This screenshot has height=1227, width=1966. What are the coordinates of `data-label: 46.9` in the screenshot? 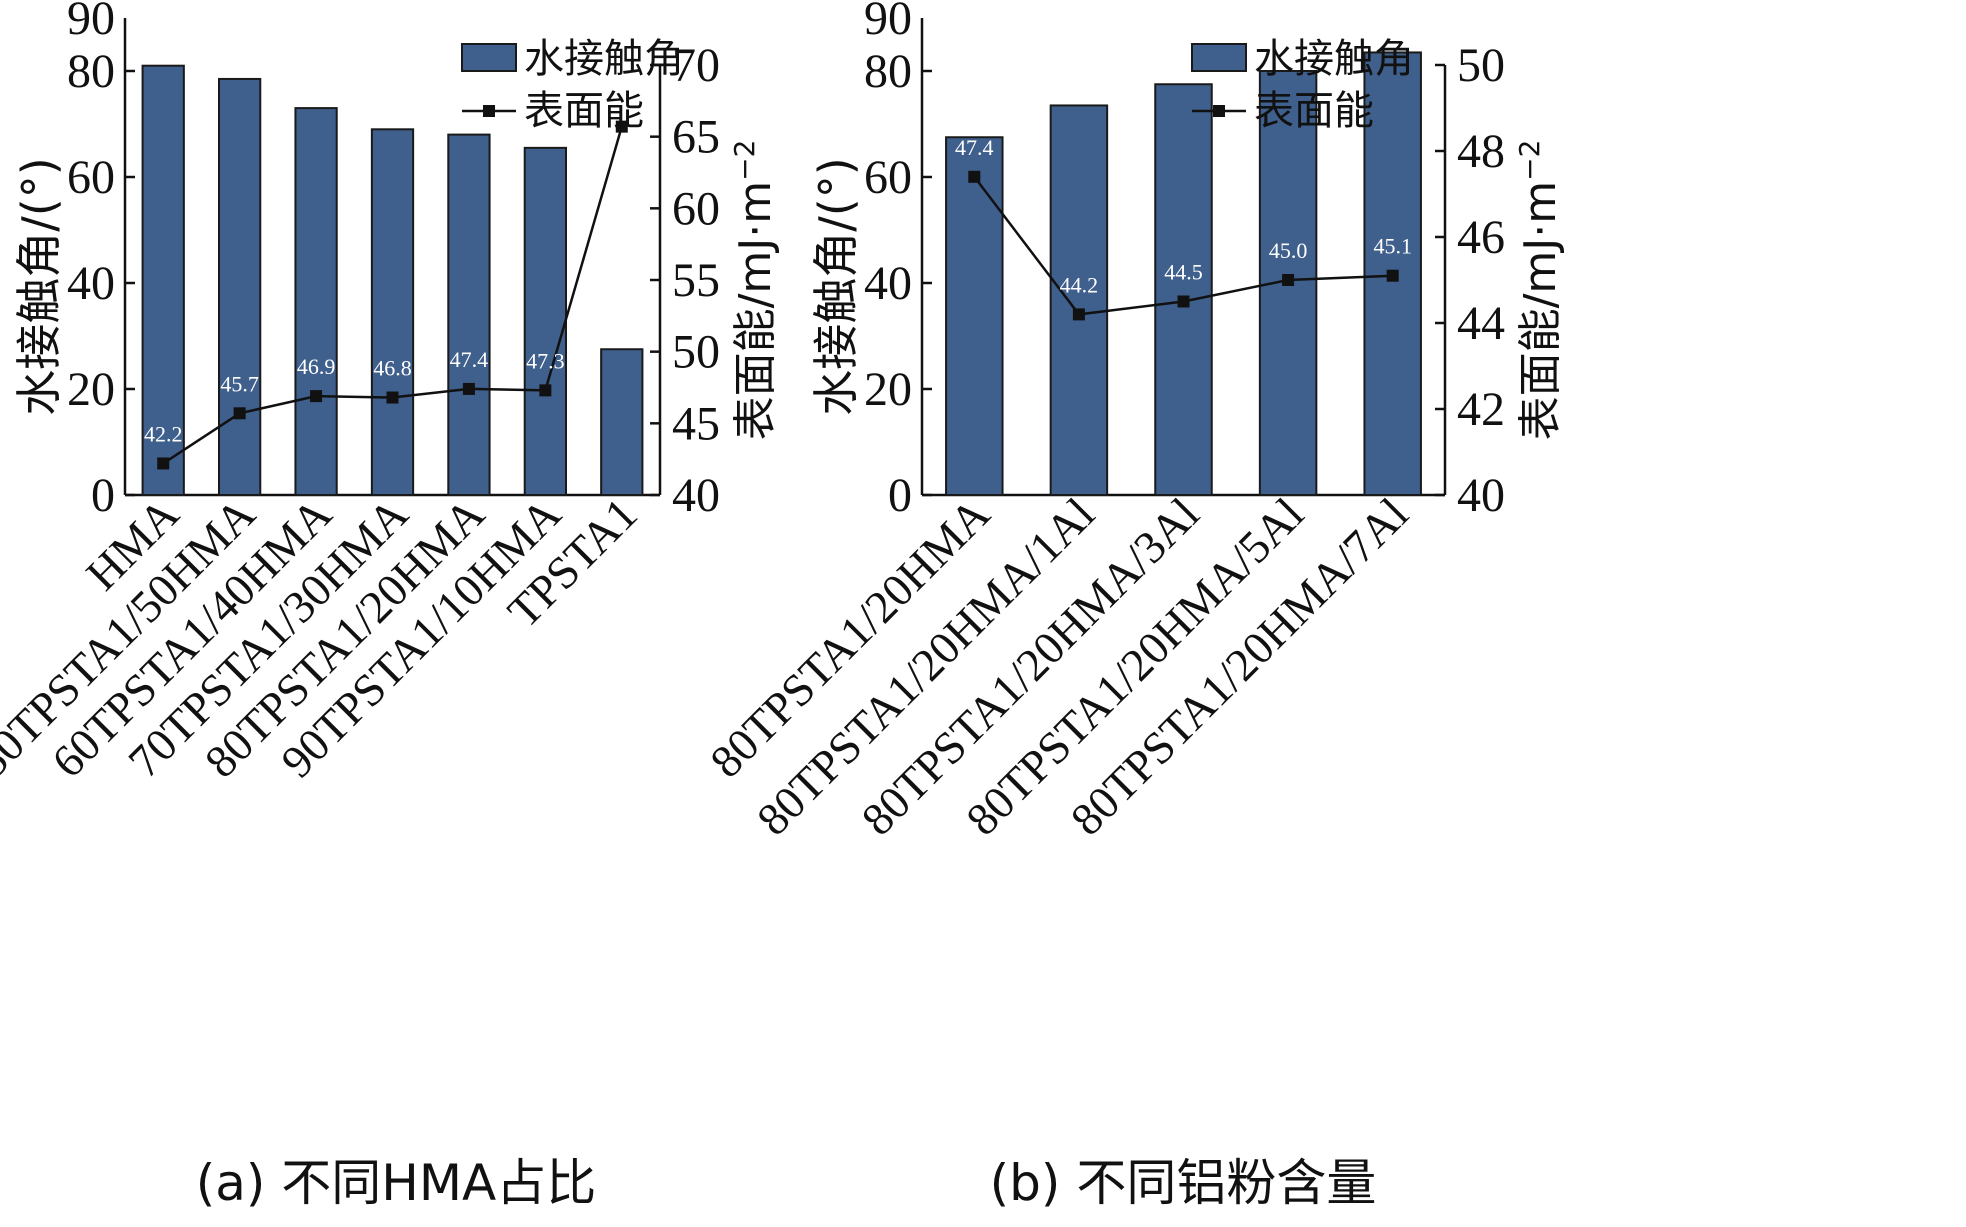 It's located at (316, 366).